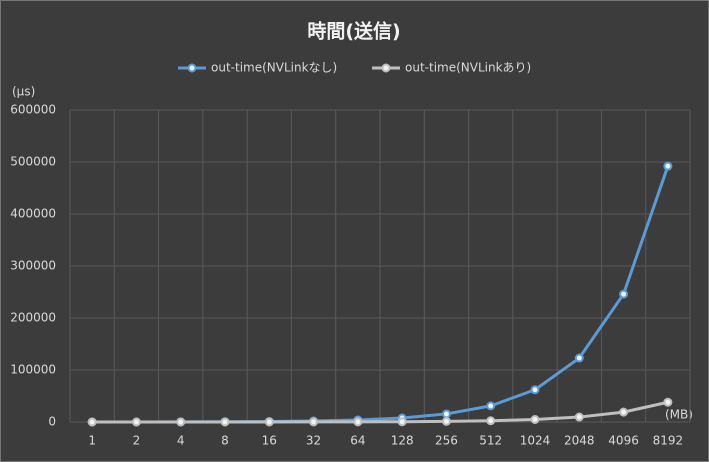 The image size is (709, 462). What do you see at coordinates (269, 441) in the screenshot?
I see `x-tick-label: 16` at bounding box center [269, 441].